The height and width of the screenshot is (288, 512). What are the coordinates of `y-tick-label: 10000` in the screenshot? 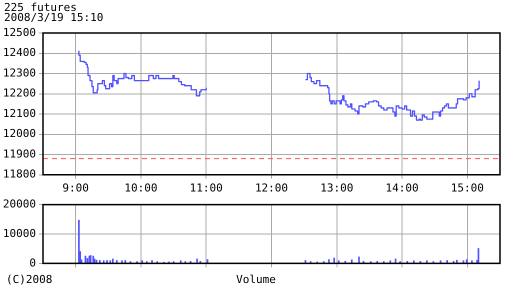 It's located at (19, 233).